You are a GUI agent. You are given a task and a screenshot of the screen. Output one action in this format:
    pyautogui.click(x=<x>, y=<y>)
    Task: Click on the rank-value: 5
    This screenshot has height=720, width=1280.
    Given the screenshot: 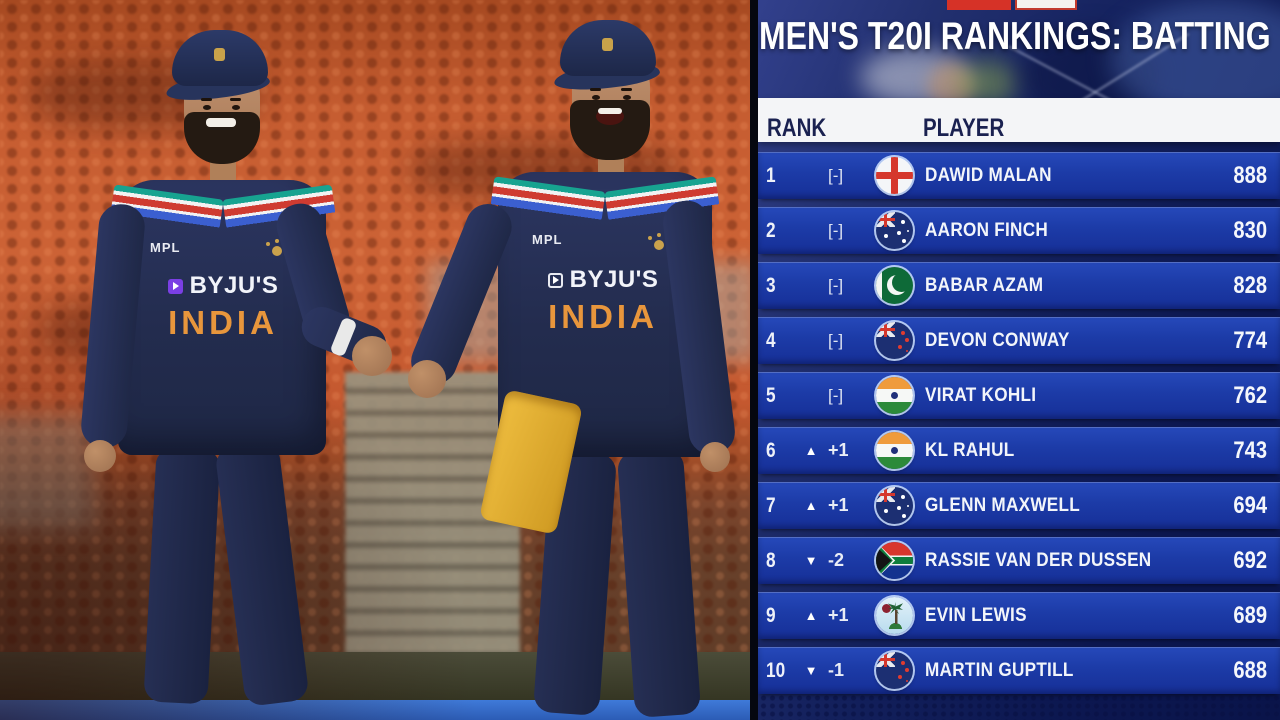 What is the action you would take?
    pyautogui.click(x=771, y=395)
    